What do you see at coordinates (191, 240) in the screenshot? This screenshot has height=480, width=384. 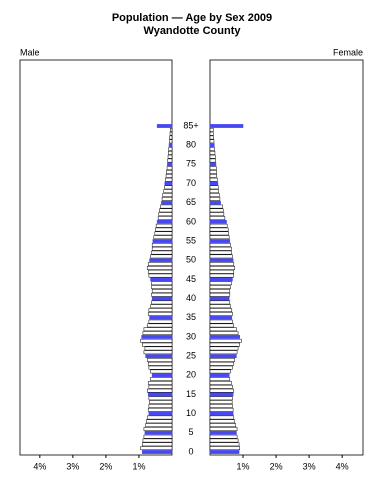 I see `y-tick-label: 55` at bounding box center [191, 240].